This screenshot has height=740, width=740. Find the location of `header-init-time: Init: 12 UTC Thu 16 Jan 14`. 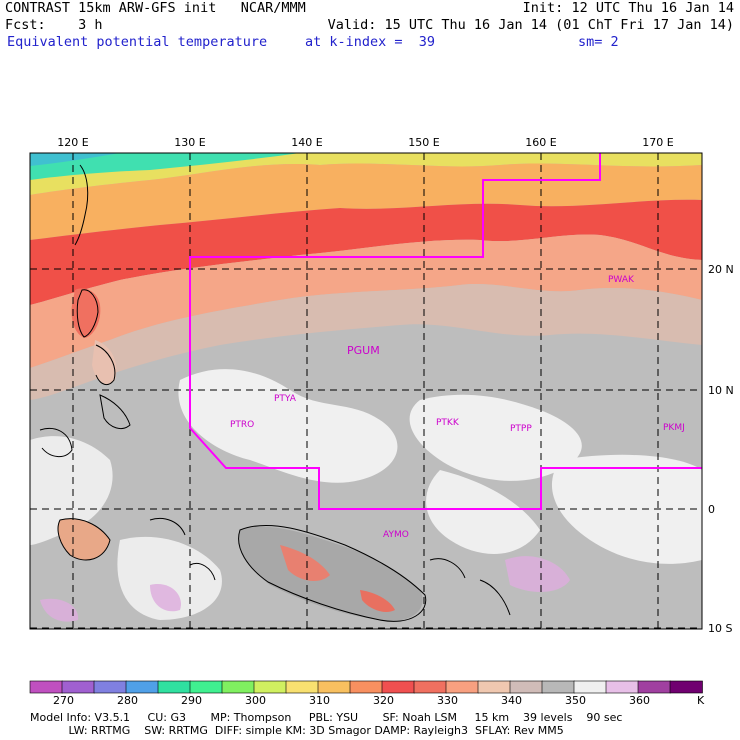

header-init-time: Init: 12 UTC Thu 16 Jan 14 is located at coordinates (628, 8).